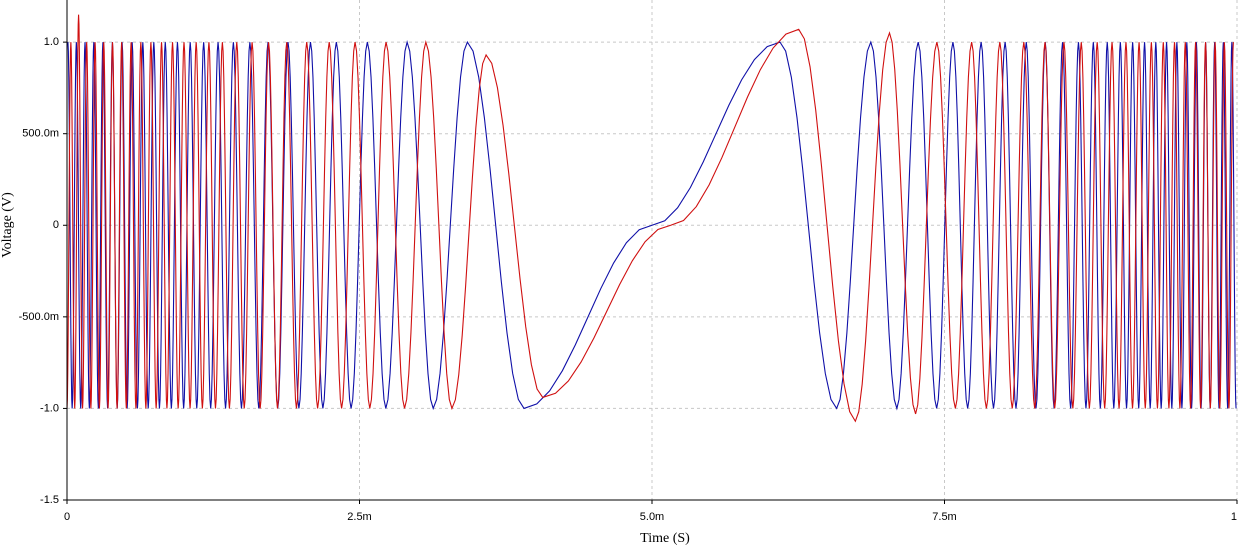 The image size is (1238, 549). What do you see at coordinates (7, 225) in the screenshot?
I see `y-axis-label: Voltage (V)` at bounding box center [7, 225].